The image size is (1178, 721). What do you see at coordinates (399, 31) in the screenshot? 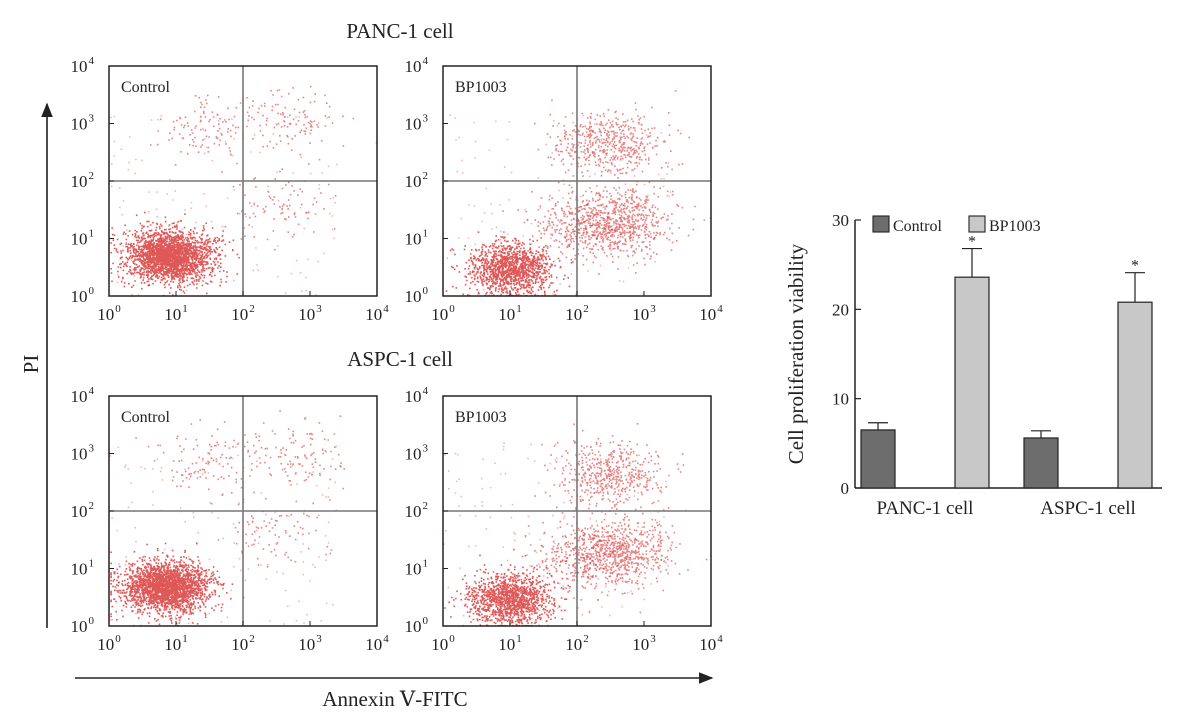
I see `row-title-panc1: PANC-1 cell` at bounding box center [399, 31].